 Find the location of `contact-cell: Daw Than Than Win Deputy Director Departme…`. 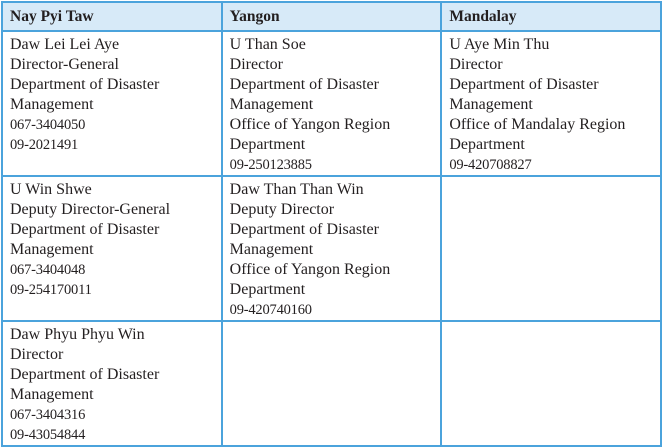

contact-cell: Daw Than Than Win Deputy Director Departme… is located at coordinates (331, 248).